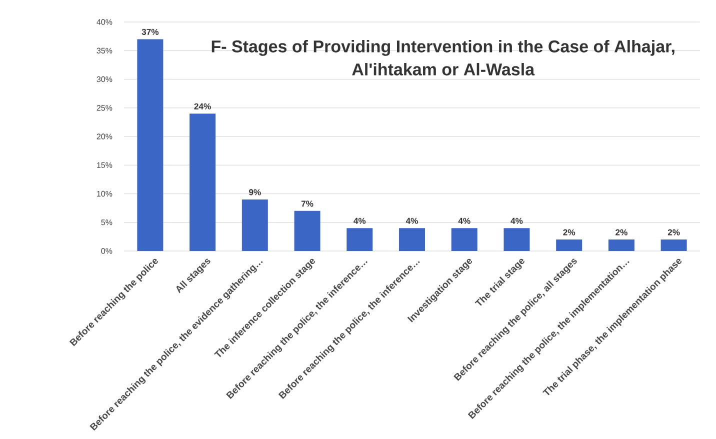  What do you see at coordinates (150, 31) in the screenshot?
I see `data-label: 37%` at bounding box center [150, 31].